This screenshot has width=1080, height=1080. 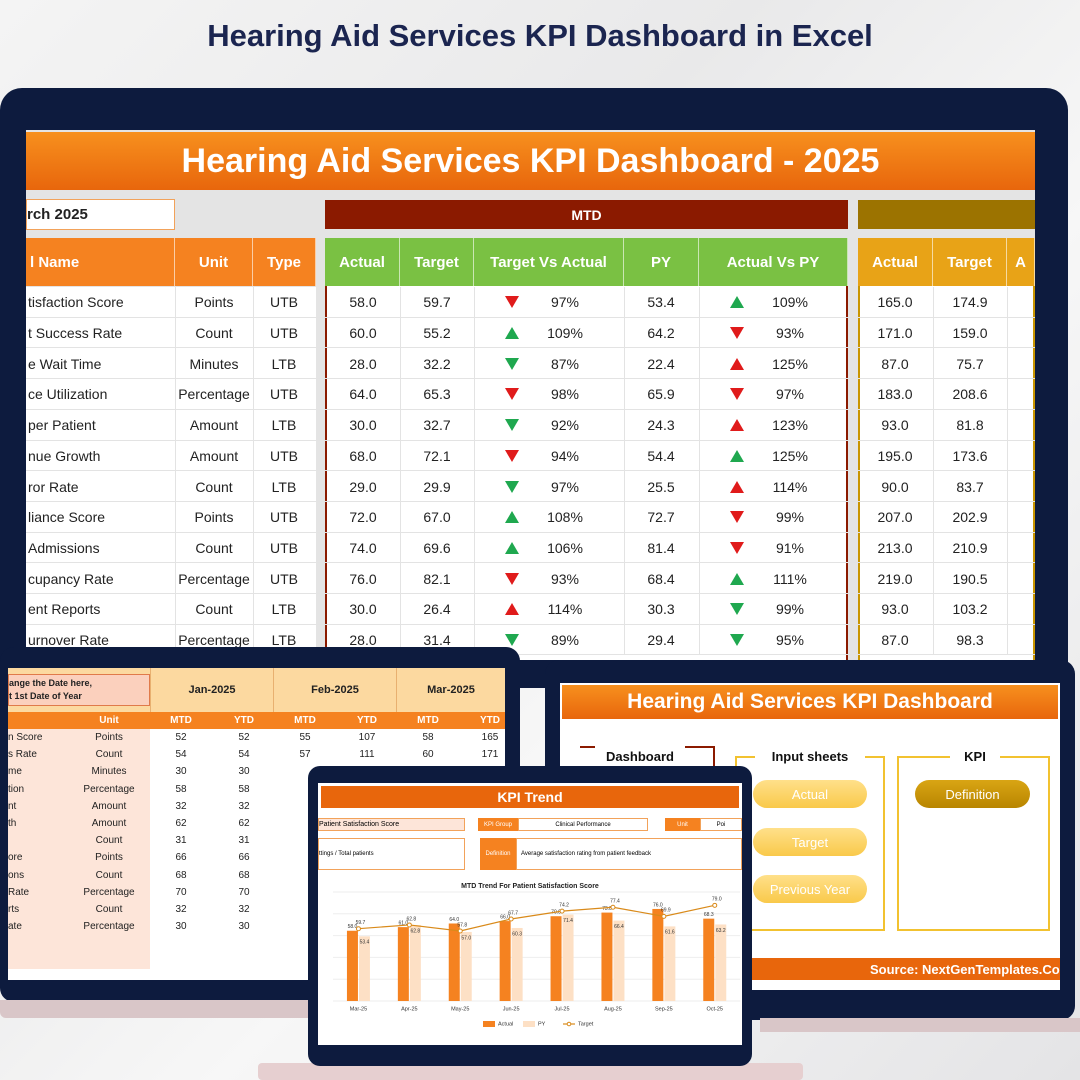 What do you see at coordinates (305, 737) in the screenshot?
I see `table-cell: 55` at bounding box center [305, 737].